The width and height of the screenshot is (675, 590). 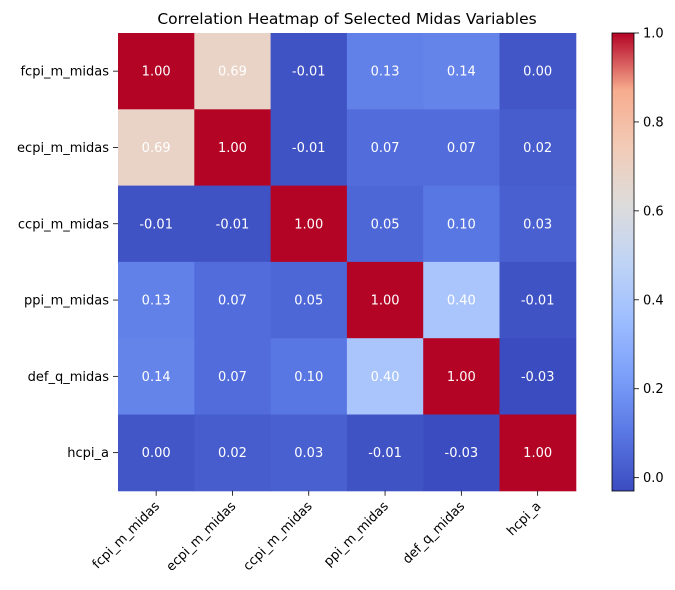 What do you see at coordinates (653, 389) in the screenshot?
I see `colorbar-tick-label: 0.2` at bounding box center [653, 389].